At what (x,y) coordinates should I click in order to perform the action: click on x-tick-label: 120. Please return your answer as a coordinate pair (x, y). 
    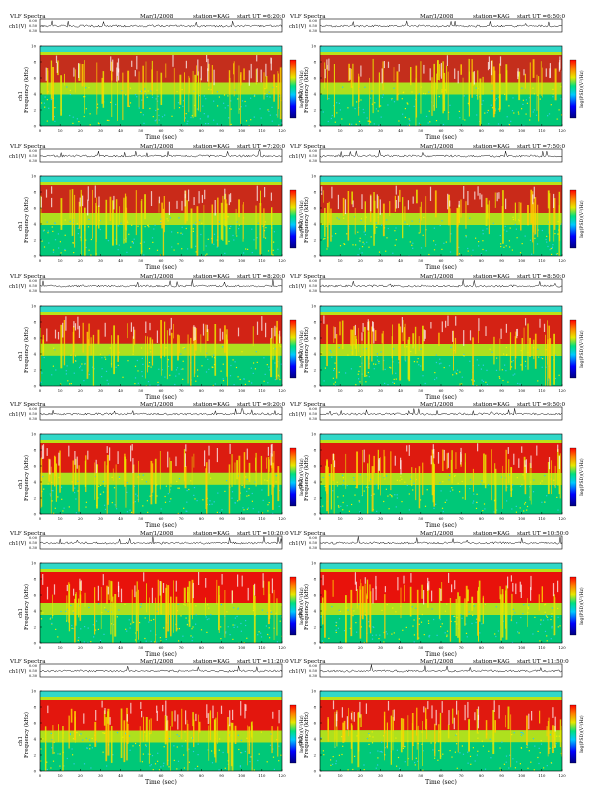
    Looking at the image, I should click on (282, 775).